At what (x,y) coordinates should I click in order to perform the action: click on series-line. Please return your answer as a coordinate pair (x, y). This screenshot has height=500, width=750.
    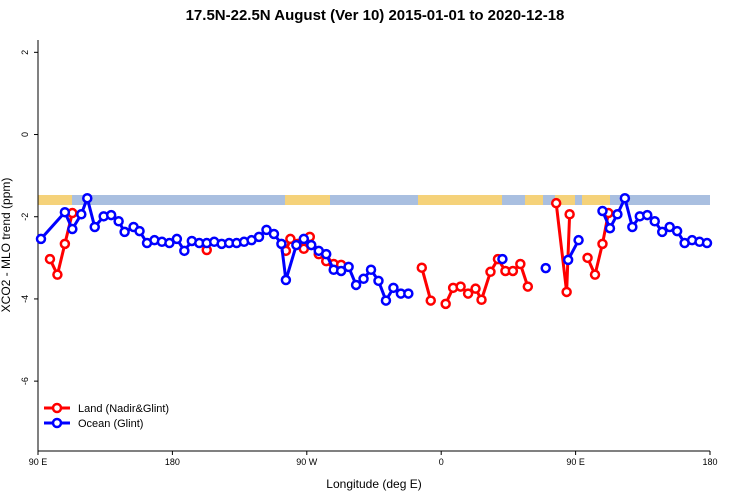
    Looking at the image, I should click on (426, 284).